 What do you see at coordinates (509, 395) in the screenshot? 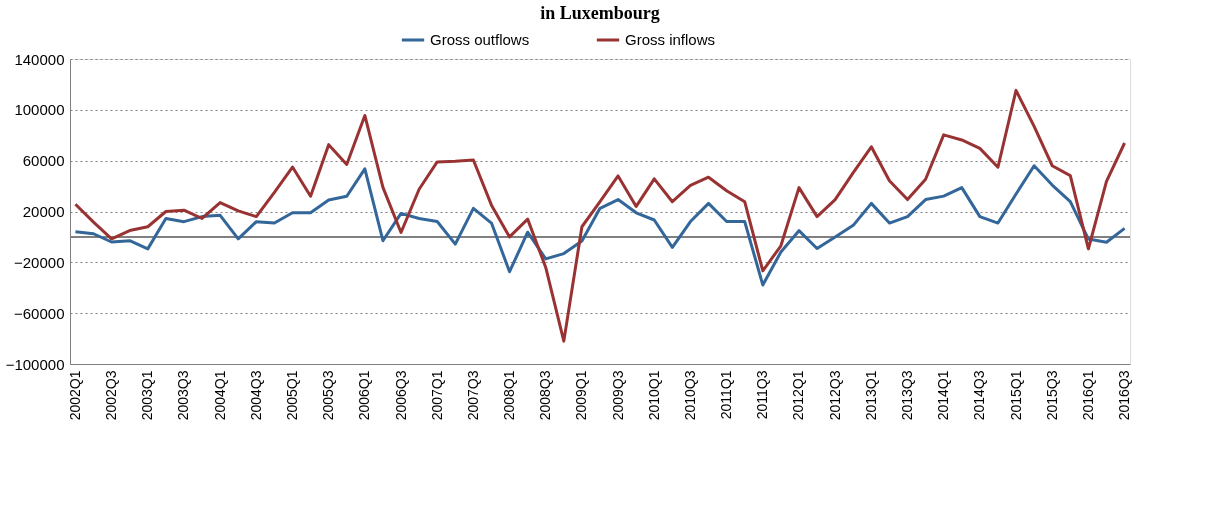
I see `x-tick-label: 2008Q1` at bounding box center [509, 395].